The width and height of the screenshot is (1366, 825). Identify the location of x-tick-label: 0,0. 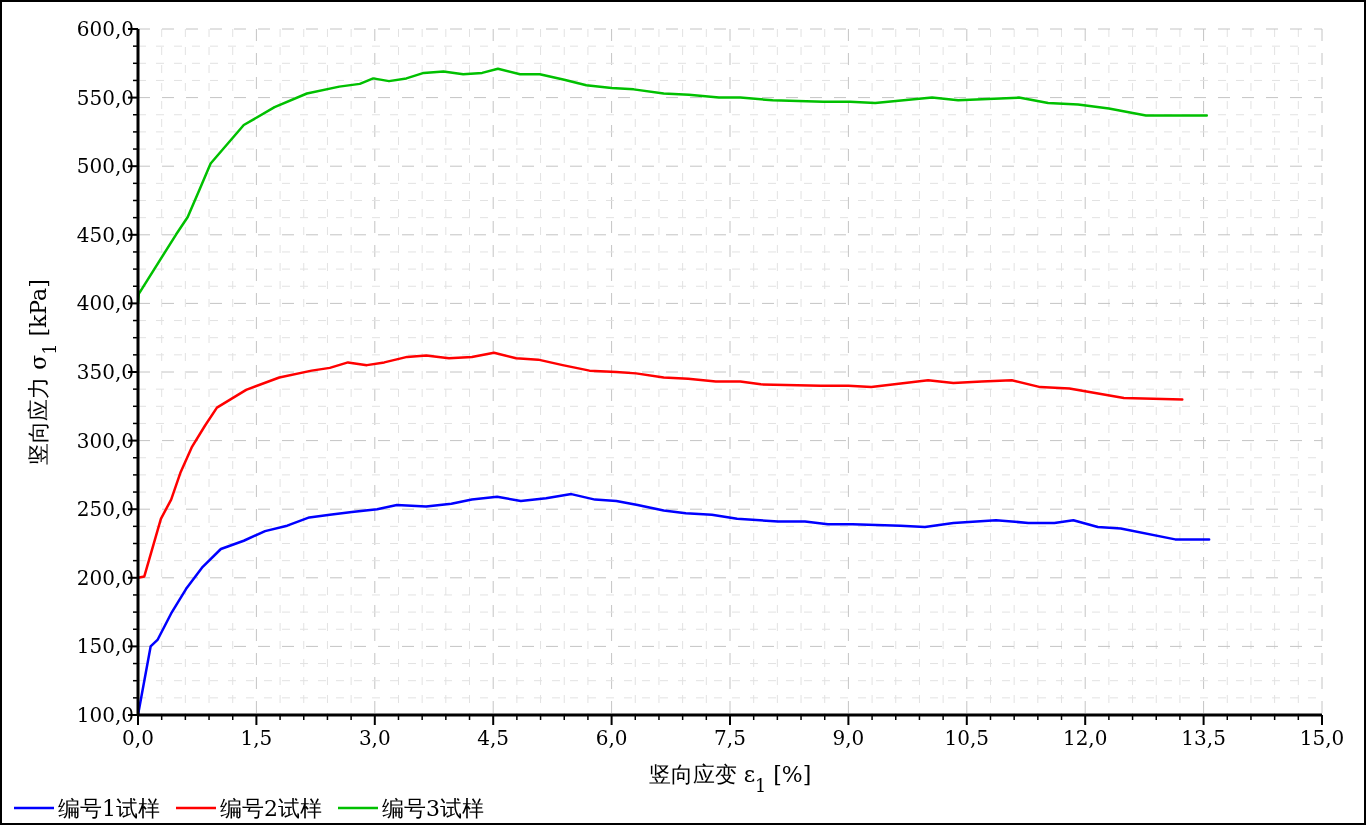
(138, 738).